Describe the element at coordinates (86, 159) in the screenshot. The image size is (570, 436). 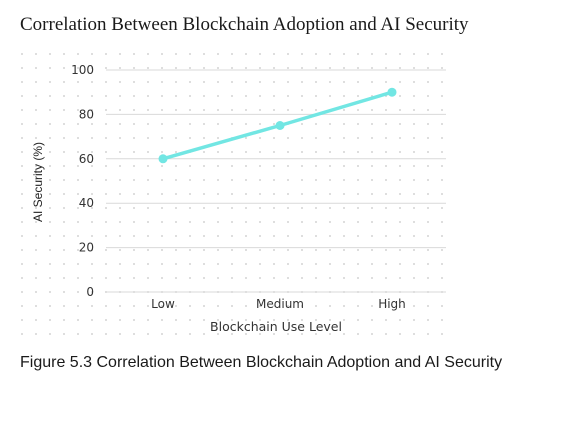
I see `y-tick-label: 60` at that location.